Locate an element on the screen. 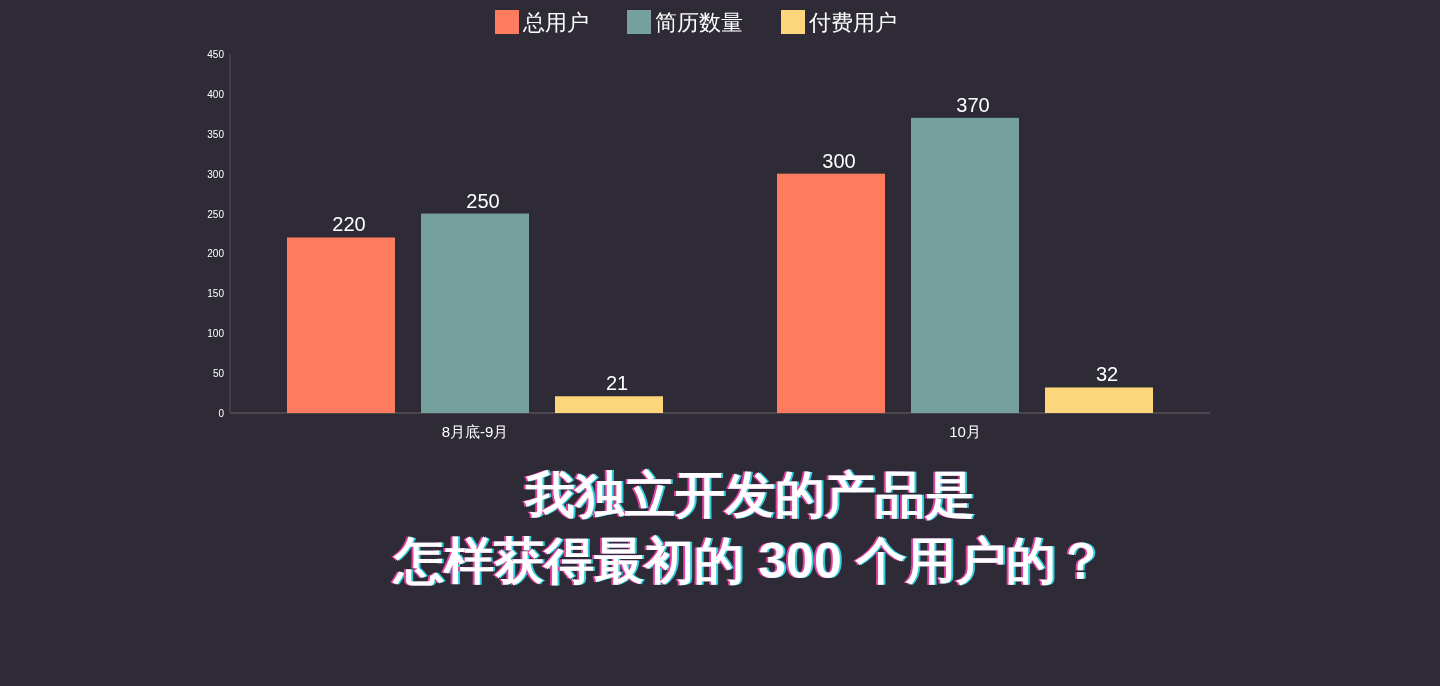 Image resolution: width=1440 pixels, height=686 pixels. data-label: 300 is located at coordinates (839, 160).